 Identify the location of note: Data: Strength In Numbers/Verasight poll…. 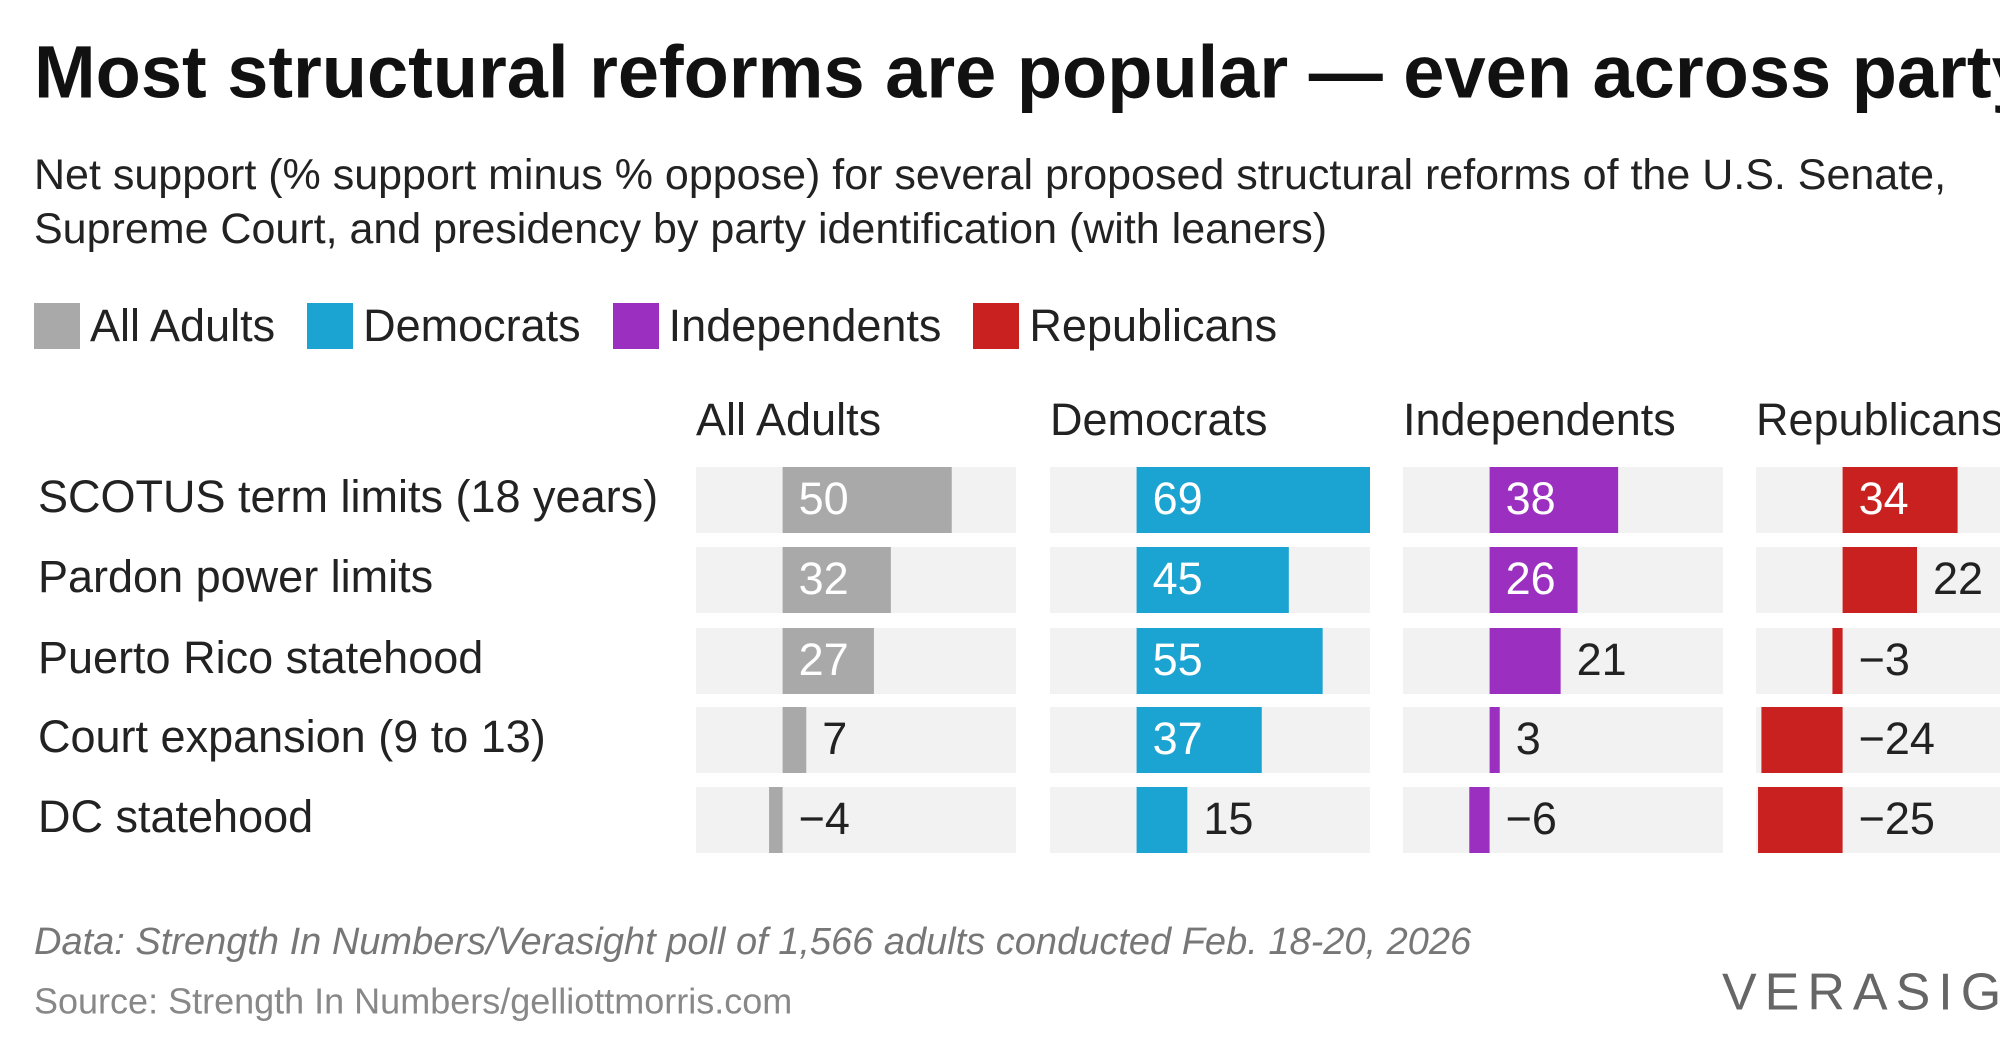
(753, 942).